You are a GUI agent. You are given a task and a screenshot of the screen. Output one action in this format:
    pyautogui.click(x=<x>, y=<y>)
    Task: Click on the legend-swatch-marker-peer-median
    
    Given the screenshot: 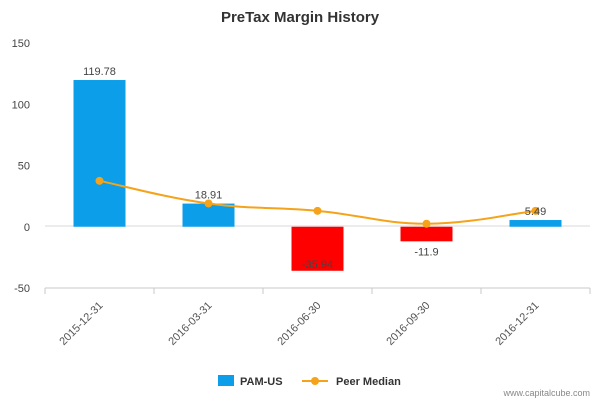 What is the action you would take?
    pyautogui.click(x=315, y=381)
    